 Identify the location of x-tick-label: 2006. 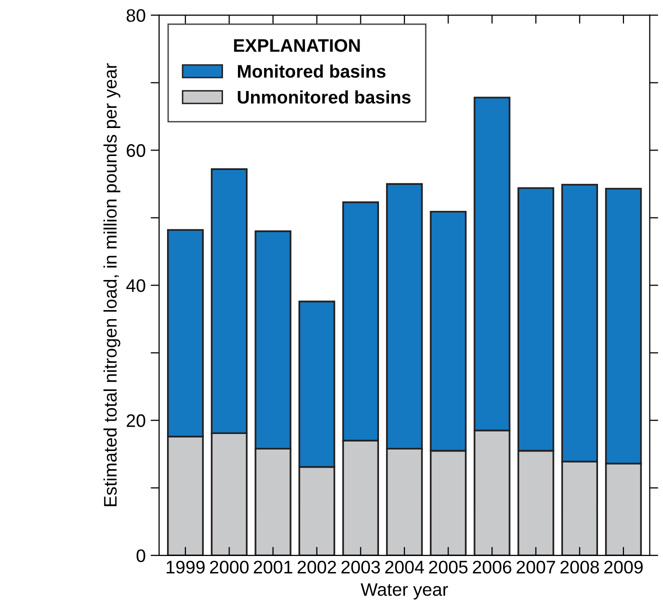
(492, 567).